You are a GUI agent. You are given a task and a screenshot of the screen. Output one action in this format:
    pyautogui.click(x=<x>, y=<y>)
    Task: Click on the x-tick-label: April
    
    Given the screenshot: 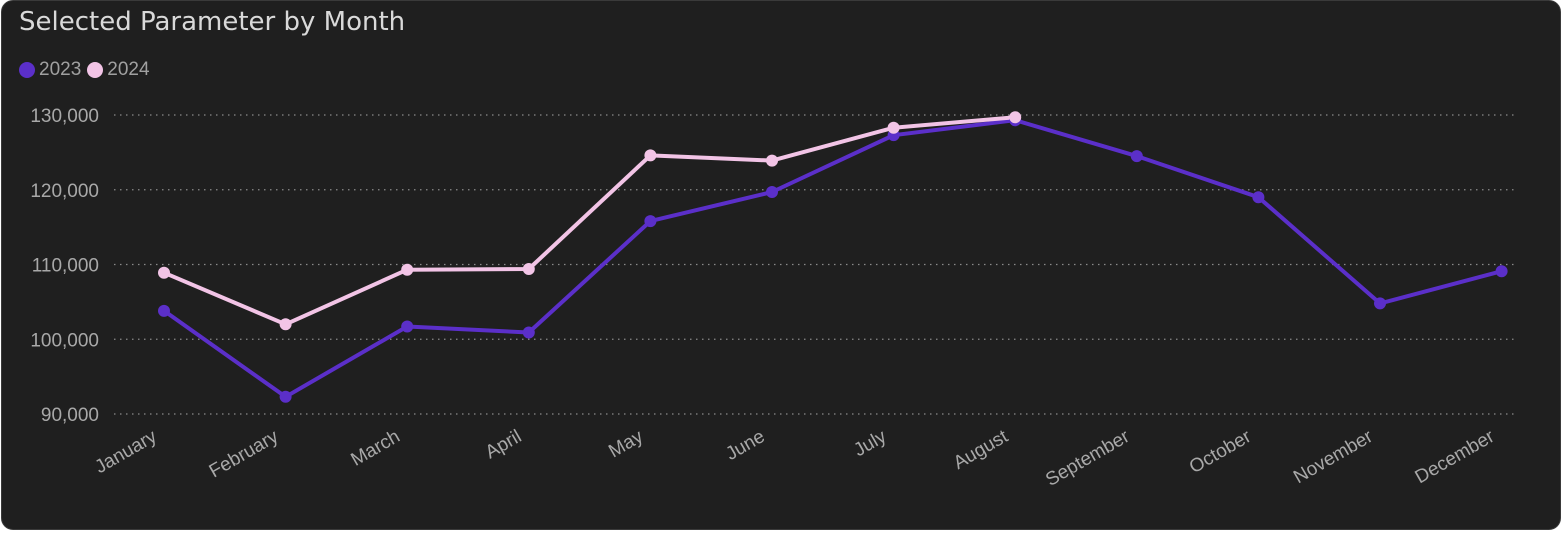 What is the action you would take?
    pyautogui.click(x=503, y=444)
    